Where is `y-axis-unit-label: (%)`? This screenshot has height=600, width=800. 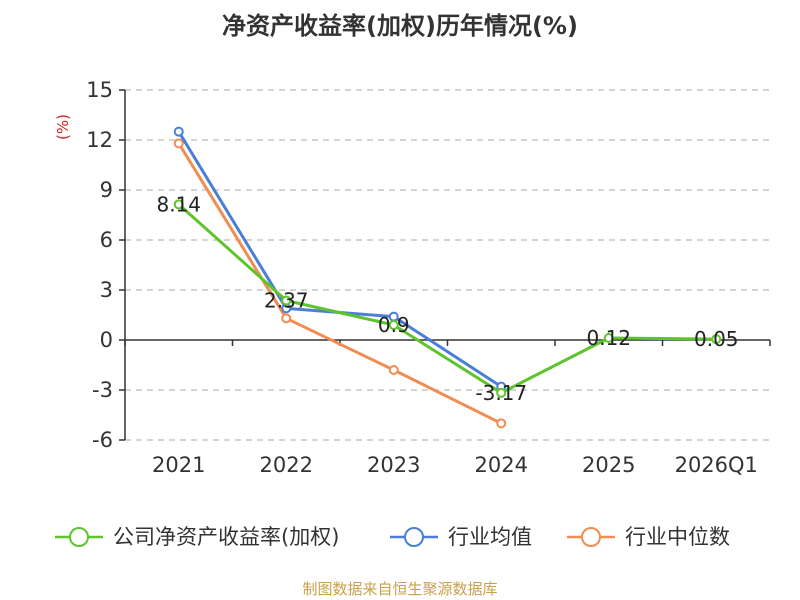
y-axis-unit-label: (%) is located at coordinates (63, 127).